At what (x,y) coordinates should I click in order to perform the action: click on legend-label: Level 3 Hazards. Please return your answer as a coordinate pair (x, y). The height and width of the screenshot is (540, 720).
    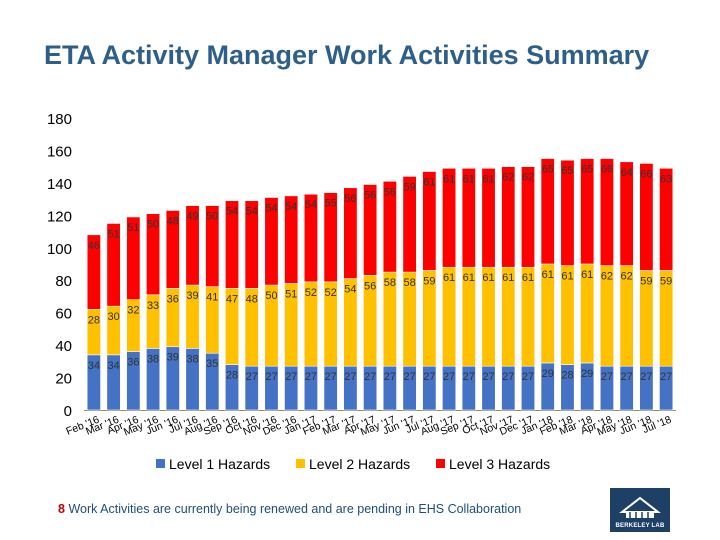
    Looking at the image, I should click on (499, 464).